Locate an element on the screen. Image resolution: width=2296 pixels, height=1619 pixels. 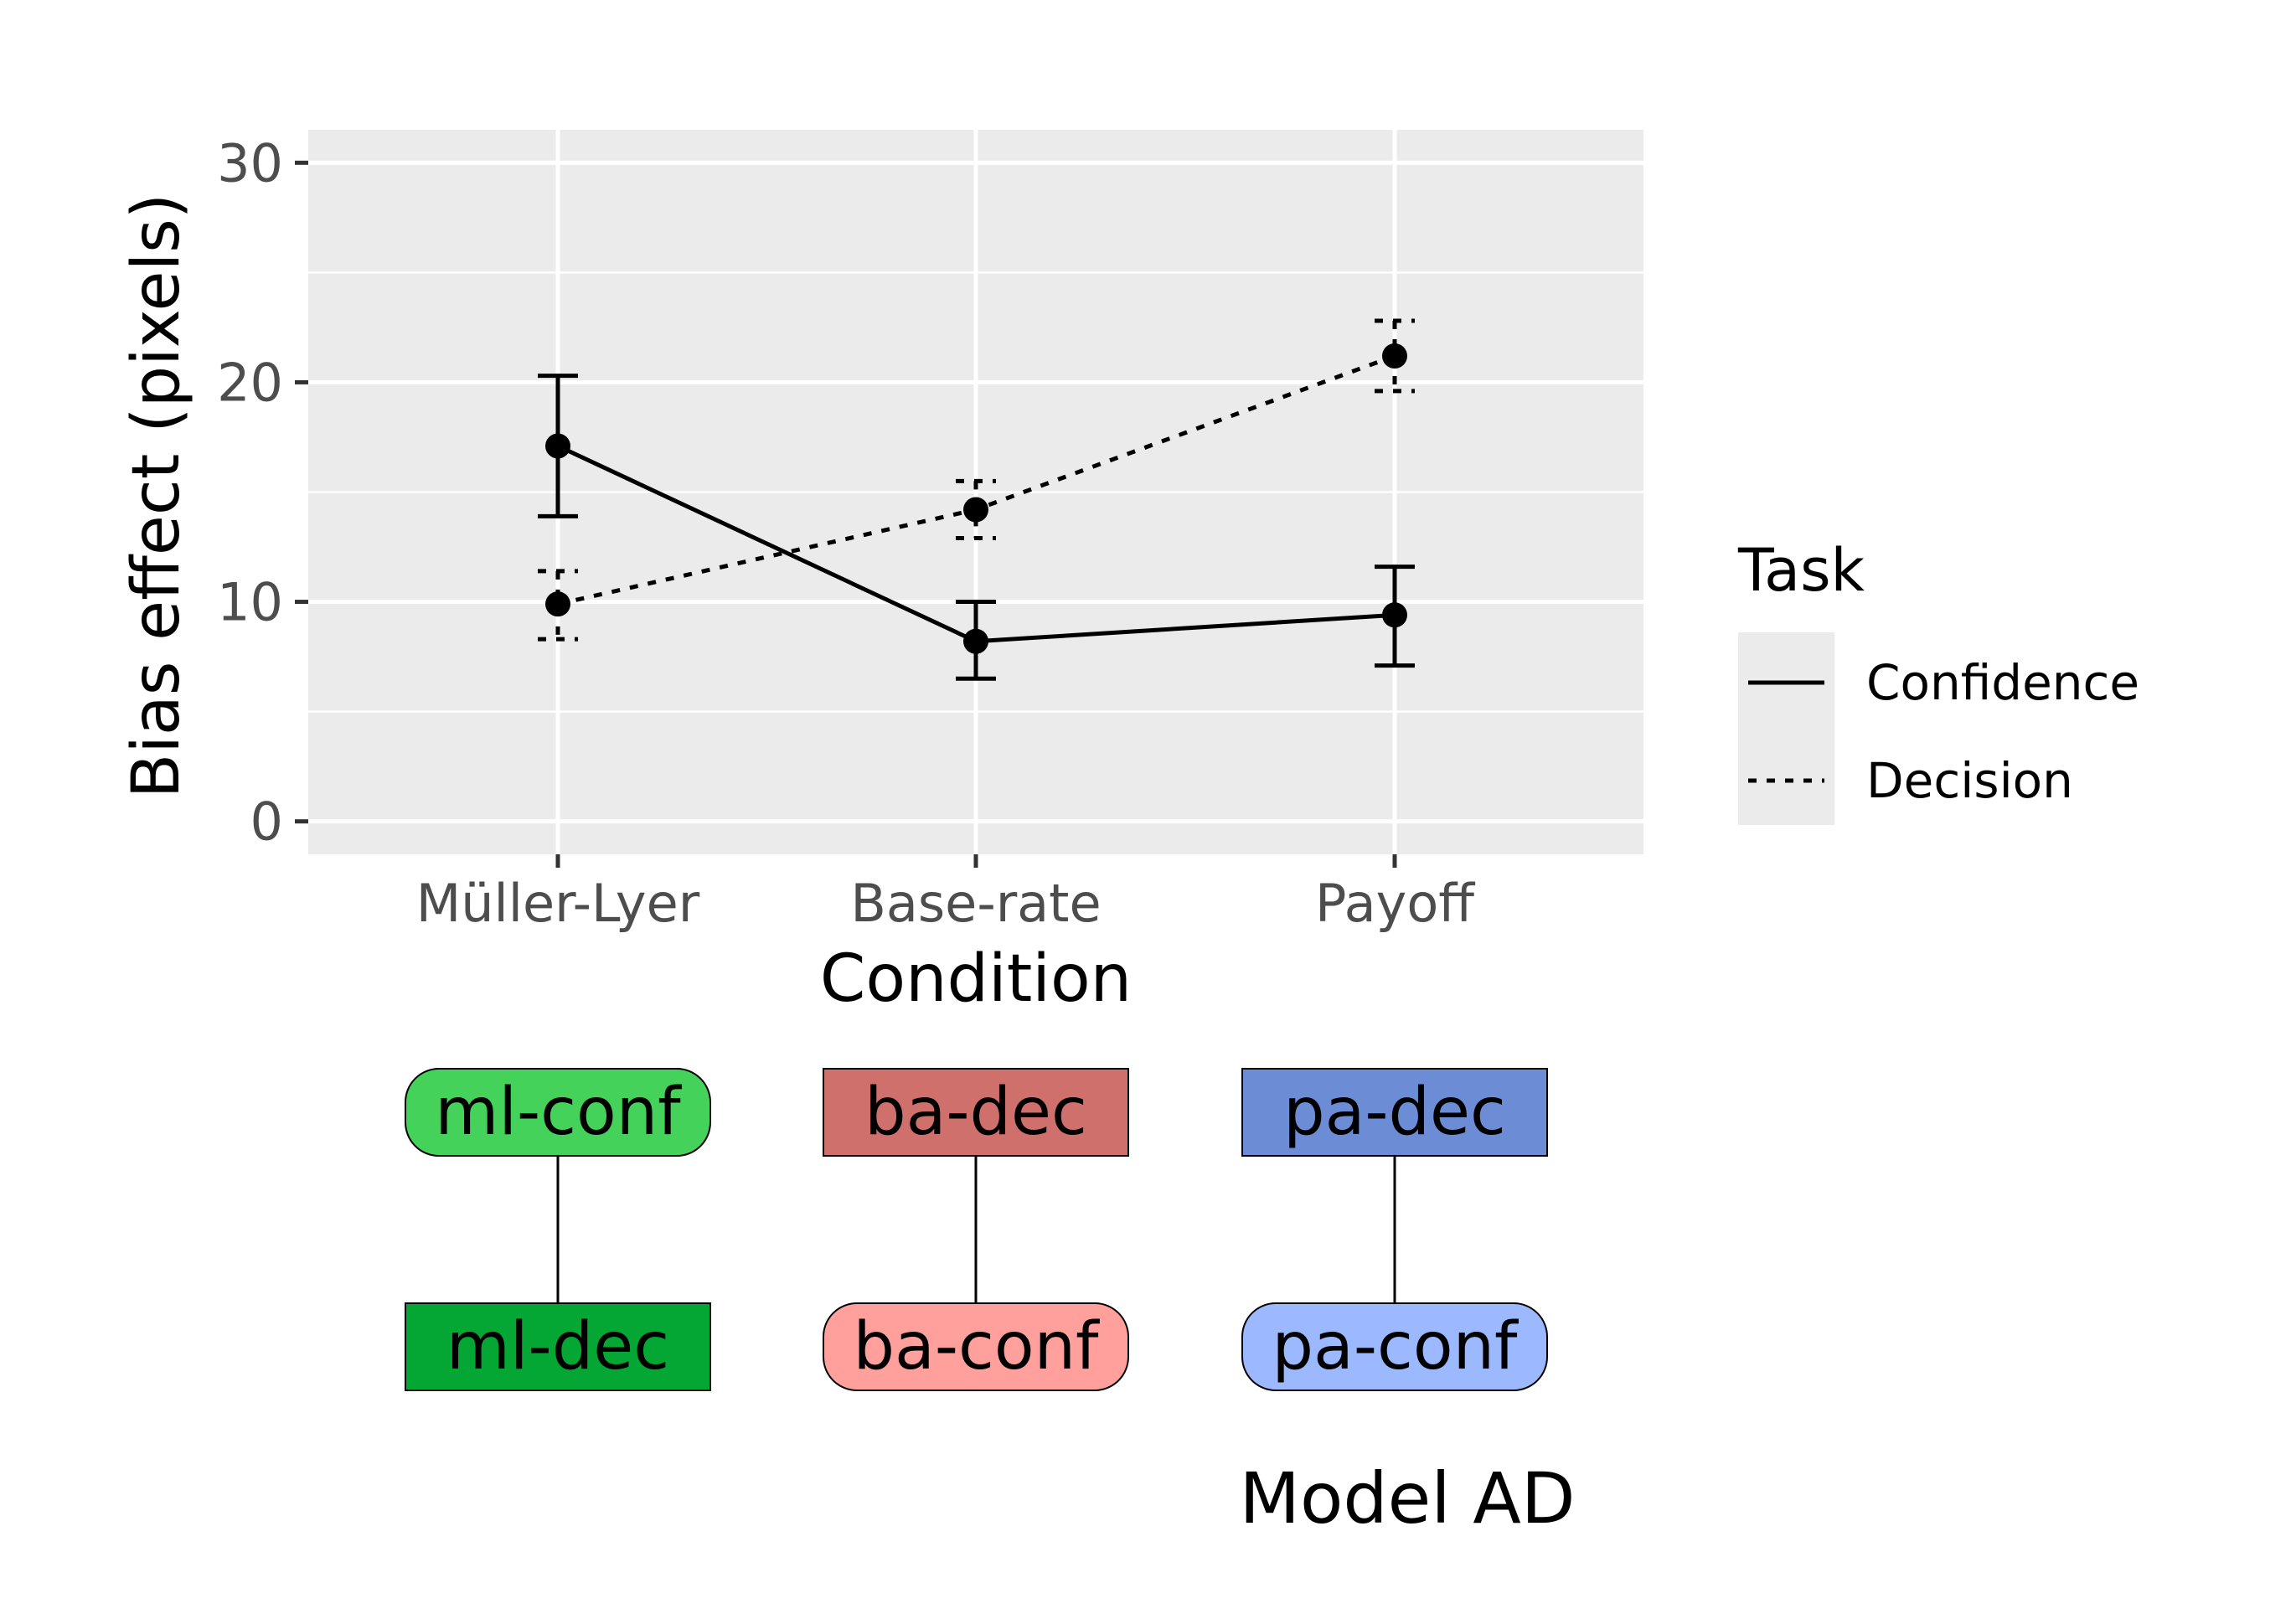
diagram-node-ml-dec is located at coordinates (558, 1346).